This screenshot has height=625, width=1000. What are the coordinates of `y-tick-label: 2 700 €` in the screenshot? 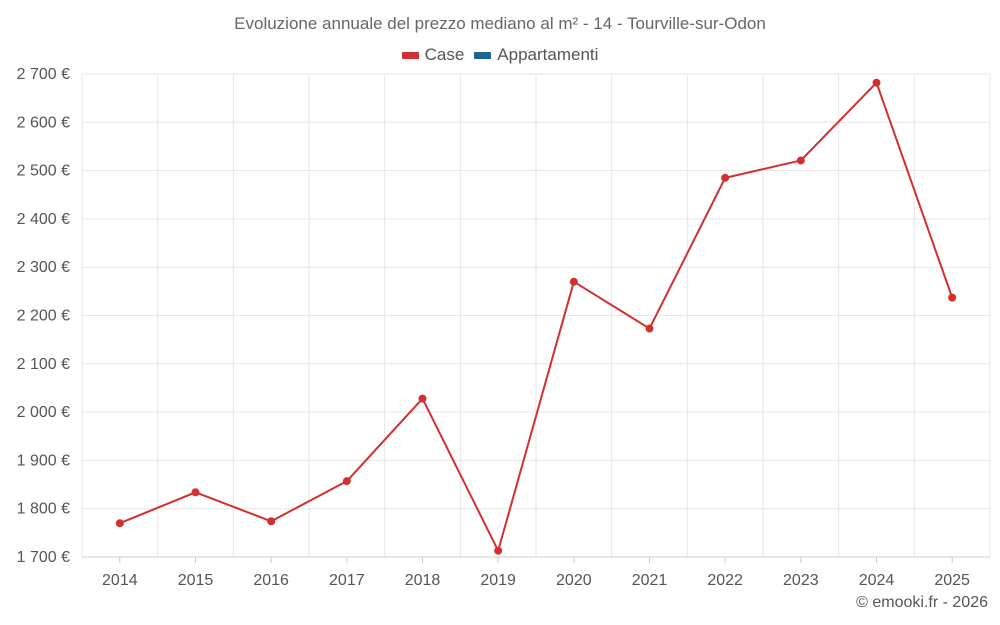 It's located at (43, 74).